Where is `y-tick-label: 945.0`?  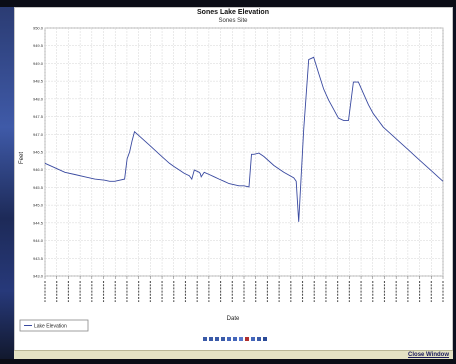
y-tick-label: 945.0 is located at coordinates (38, 205).